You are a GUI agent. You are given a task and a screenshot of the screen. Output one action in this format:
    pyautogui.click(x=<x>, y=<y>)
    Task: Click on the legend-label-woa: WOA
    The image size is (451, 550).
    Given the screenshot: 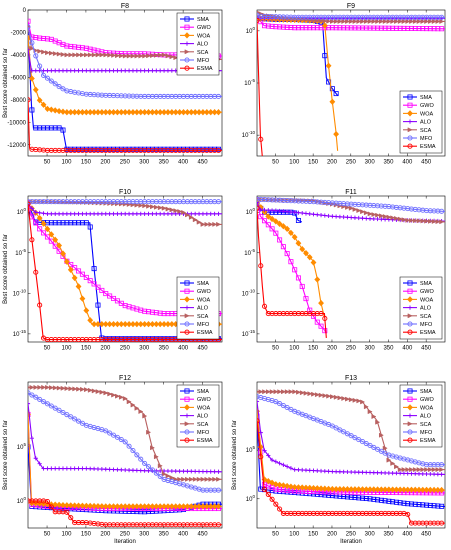 What is the action you would take?
    pyautogui.click(x=203, y=36)
    